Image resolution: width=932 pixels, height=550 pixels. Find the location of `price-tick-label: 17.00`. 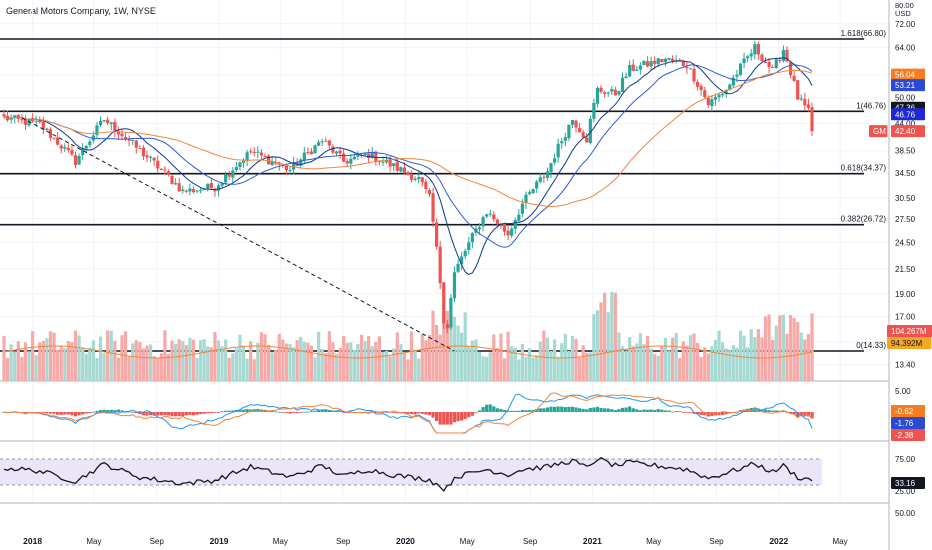

price-tick-label: 17.00 is located at coordinates (905, 316).